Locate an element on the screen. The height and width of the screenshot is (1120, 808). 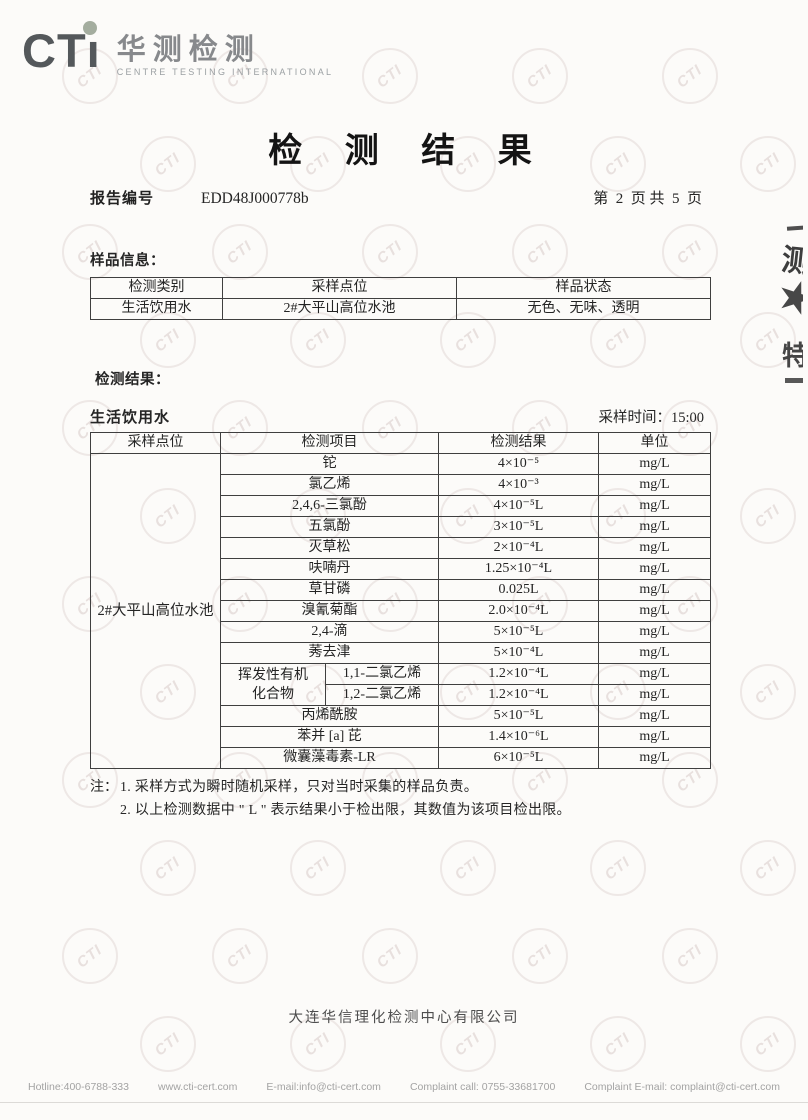
table-row: 微囊藻毒素-LR 6×10⁻⁵L mg/L is located at coordinates (401, 758).